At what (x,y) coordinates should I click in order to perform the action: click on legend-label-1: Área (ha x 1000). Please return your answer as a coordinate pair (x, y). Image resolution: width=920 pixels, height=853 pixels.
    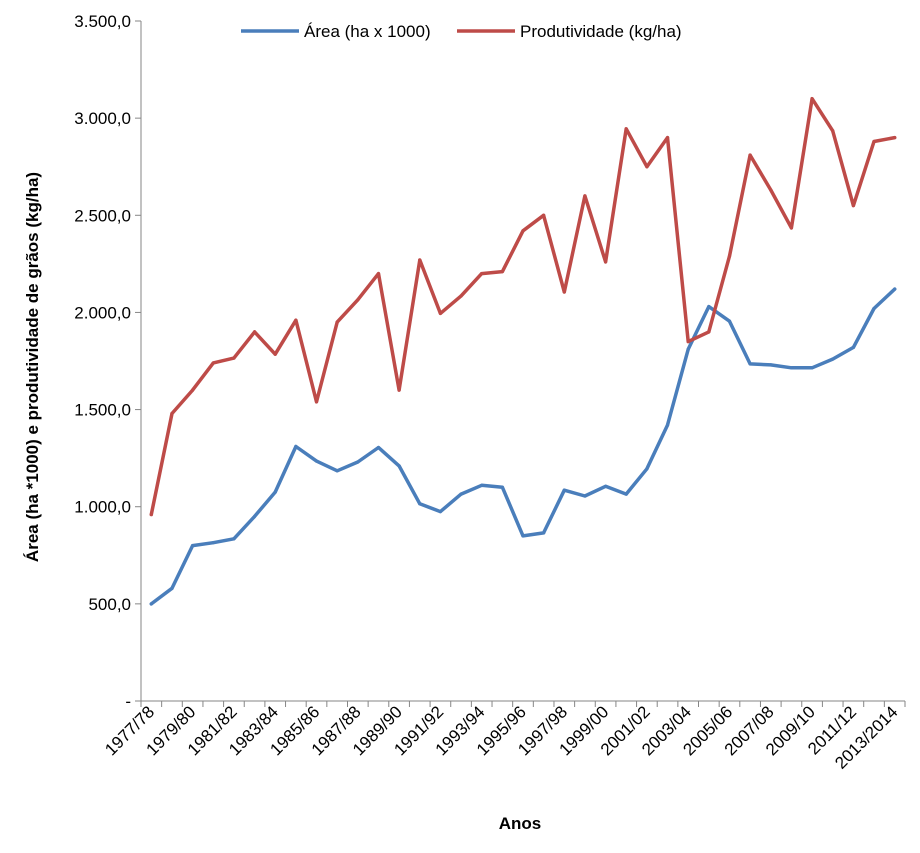
    Looking at the image, I should click on (367, 31).